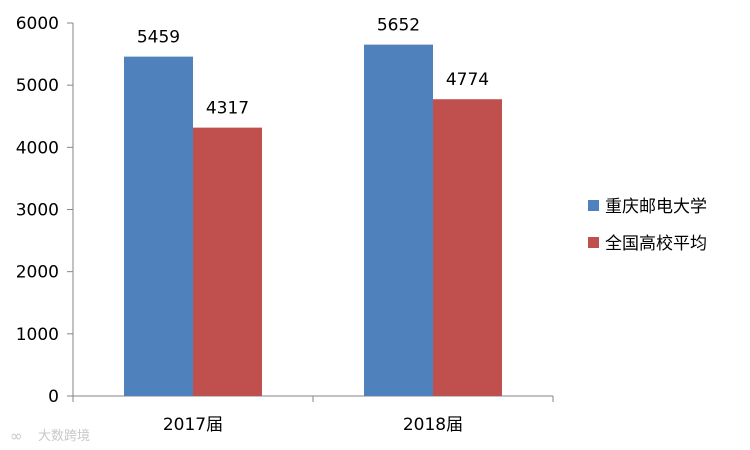 This screenshot has height=450, width=750. I want to click on x-axis: 2017届 2018届, so click(313, 415).